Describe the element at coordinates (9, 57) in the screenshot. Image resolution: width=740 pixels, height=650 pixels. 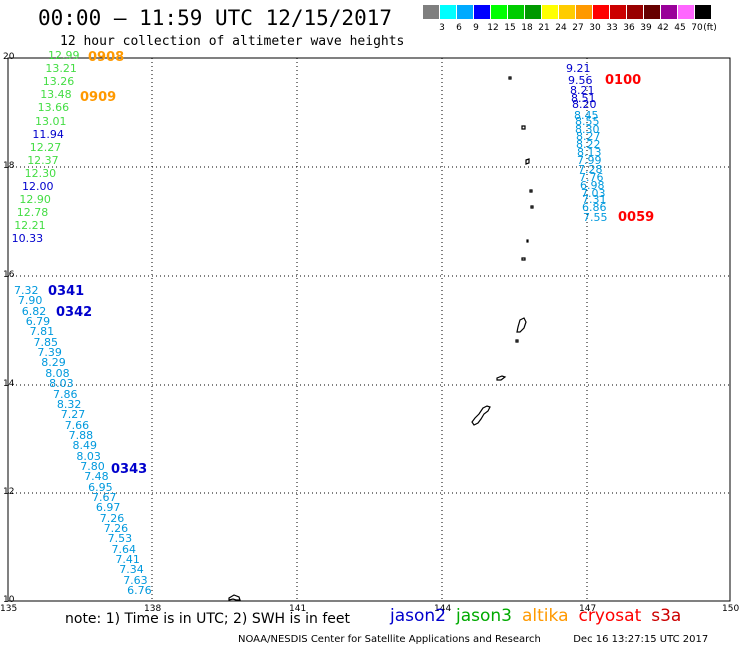
I see `lat-tick-label: 20` at that location.